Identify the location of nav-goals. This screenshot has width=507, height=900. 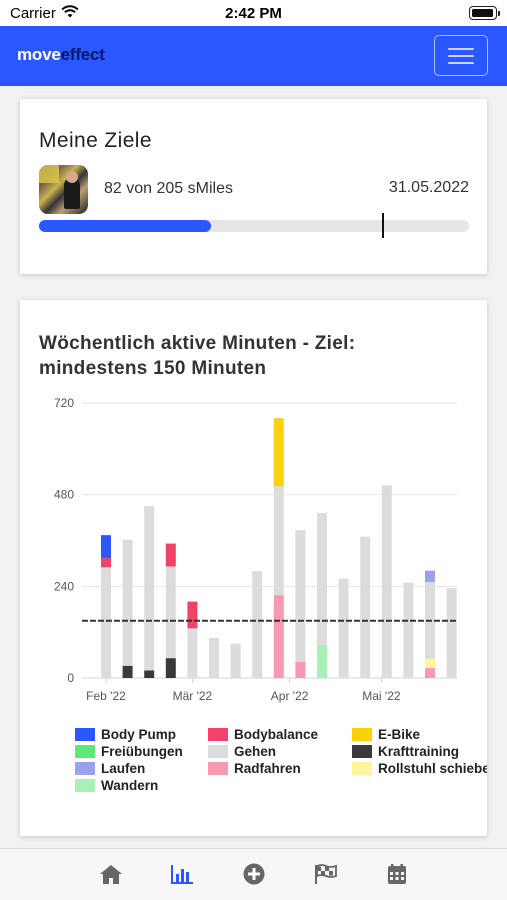
(326, 874).